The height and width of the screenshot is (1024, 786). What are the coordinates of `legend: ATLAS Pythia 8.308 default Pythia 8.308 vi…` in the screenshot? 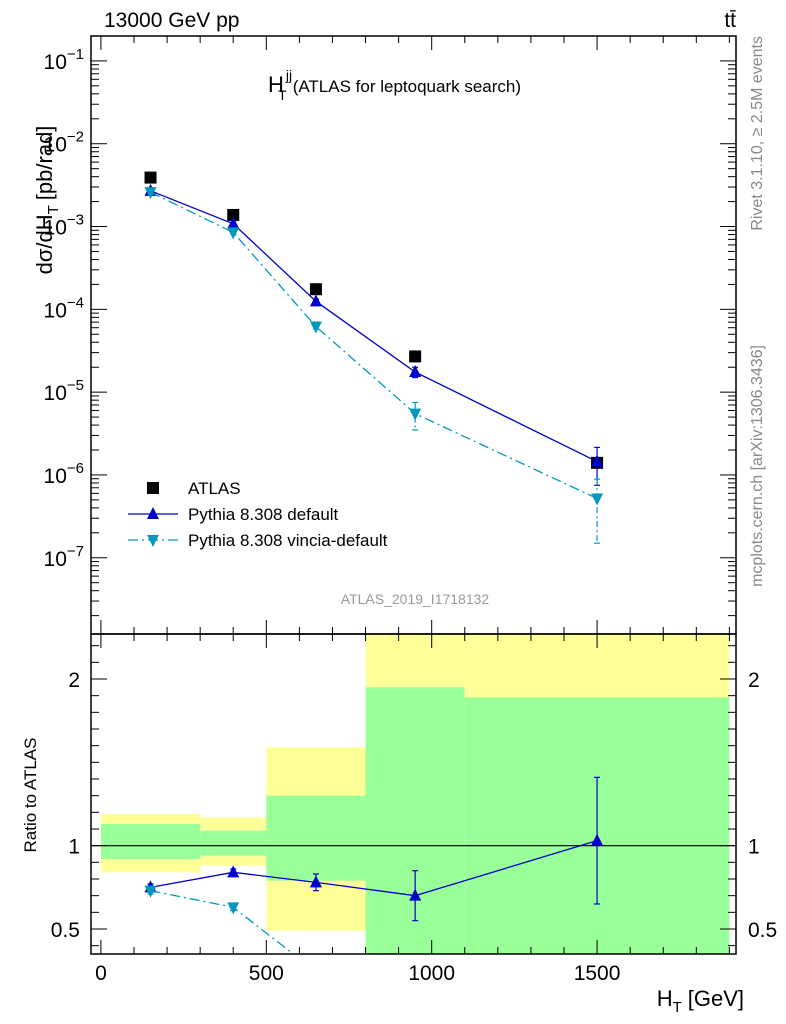 It's located at (258, 514).